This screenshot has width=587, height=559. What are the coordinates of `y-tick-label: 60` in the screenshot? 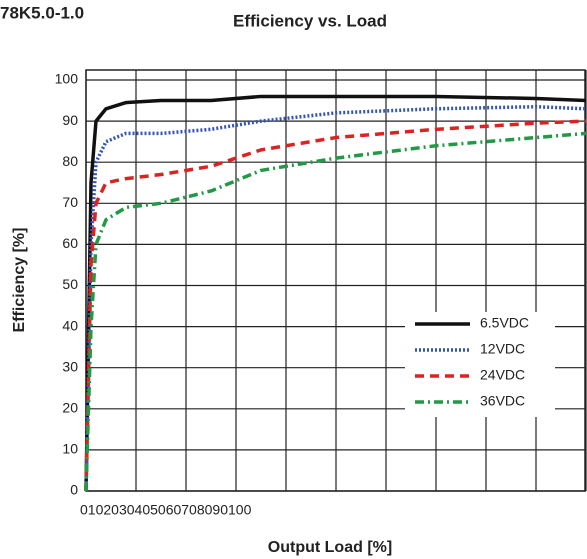 It's located at (70, 243).